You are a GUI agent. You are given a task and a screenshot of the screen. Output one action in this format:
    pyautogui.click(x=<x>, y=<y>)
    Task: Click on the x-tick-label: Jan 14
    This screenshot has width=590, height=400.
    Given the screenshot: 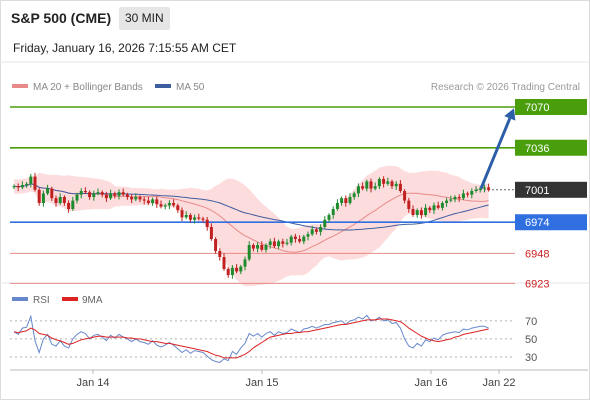 What is the action you would take?
    pyautogui.click(x=92, y=383)
    